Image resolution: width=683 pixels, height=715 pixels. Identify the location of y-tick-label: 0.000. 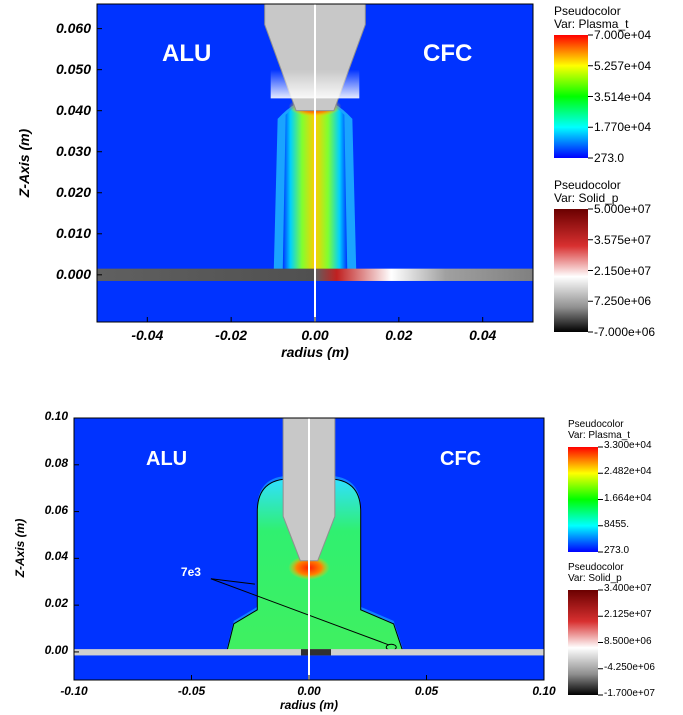
(73, 273).